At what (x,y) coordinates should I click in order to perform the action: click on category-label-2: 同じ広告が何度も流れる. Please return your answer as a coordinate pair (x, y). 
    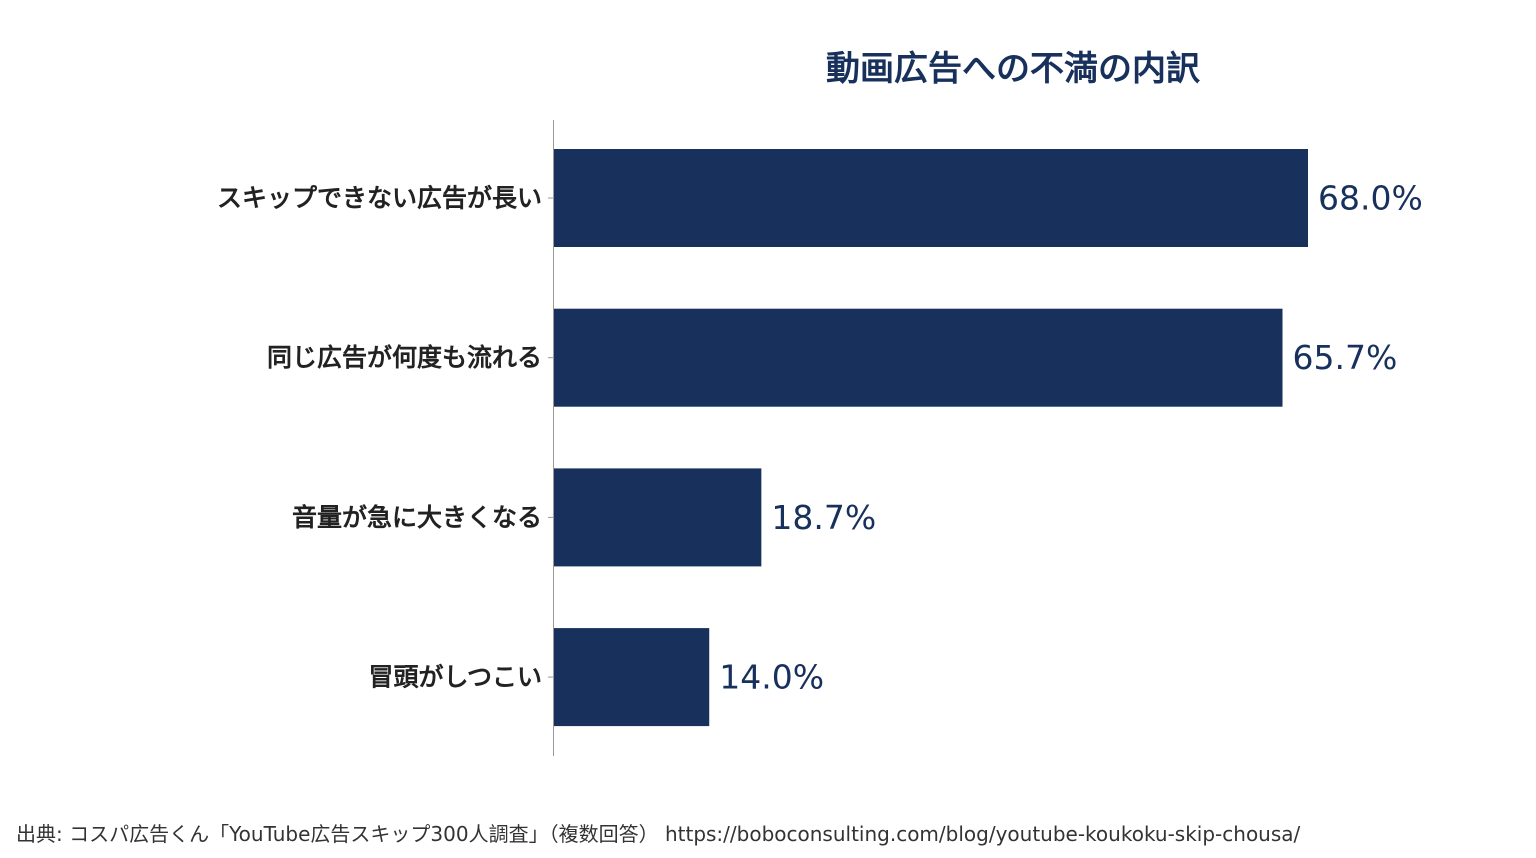
    Looking at the image, I should click on (404, 357).